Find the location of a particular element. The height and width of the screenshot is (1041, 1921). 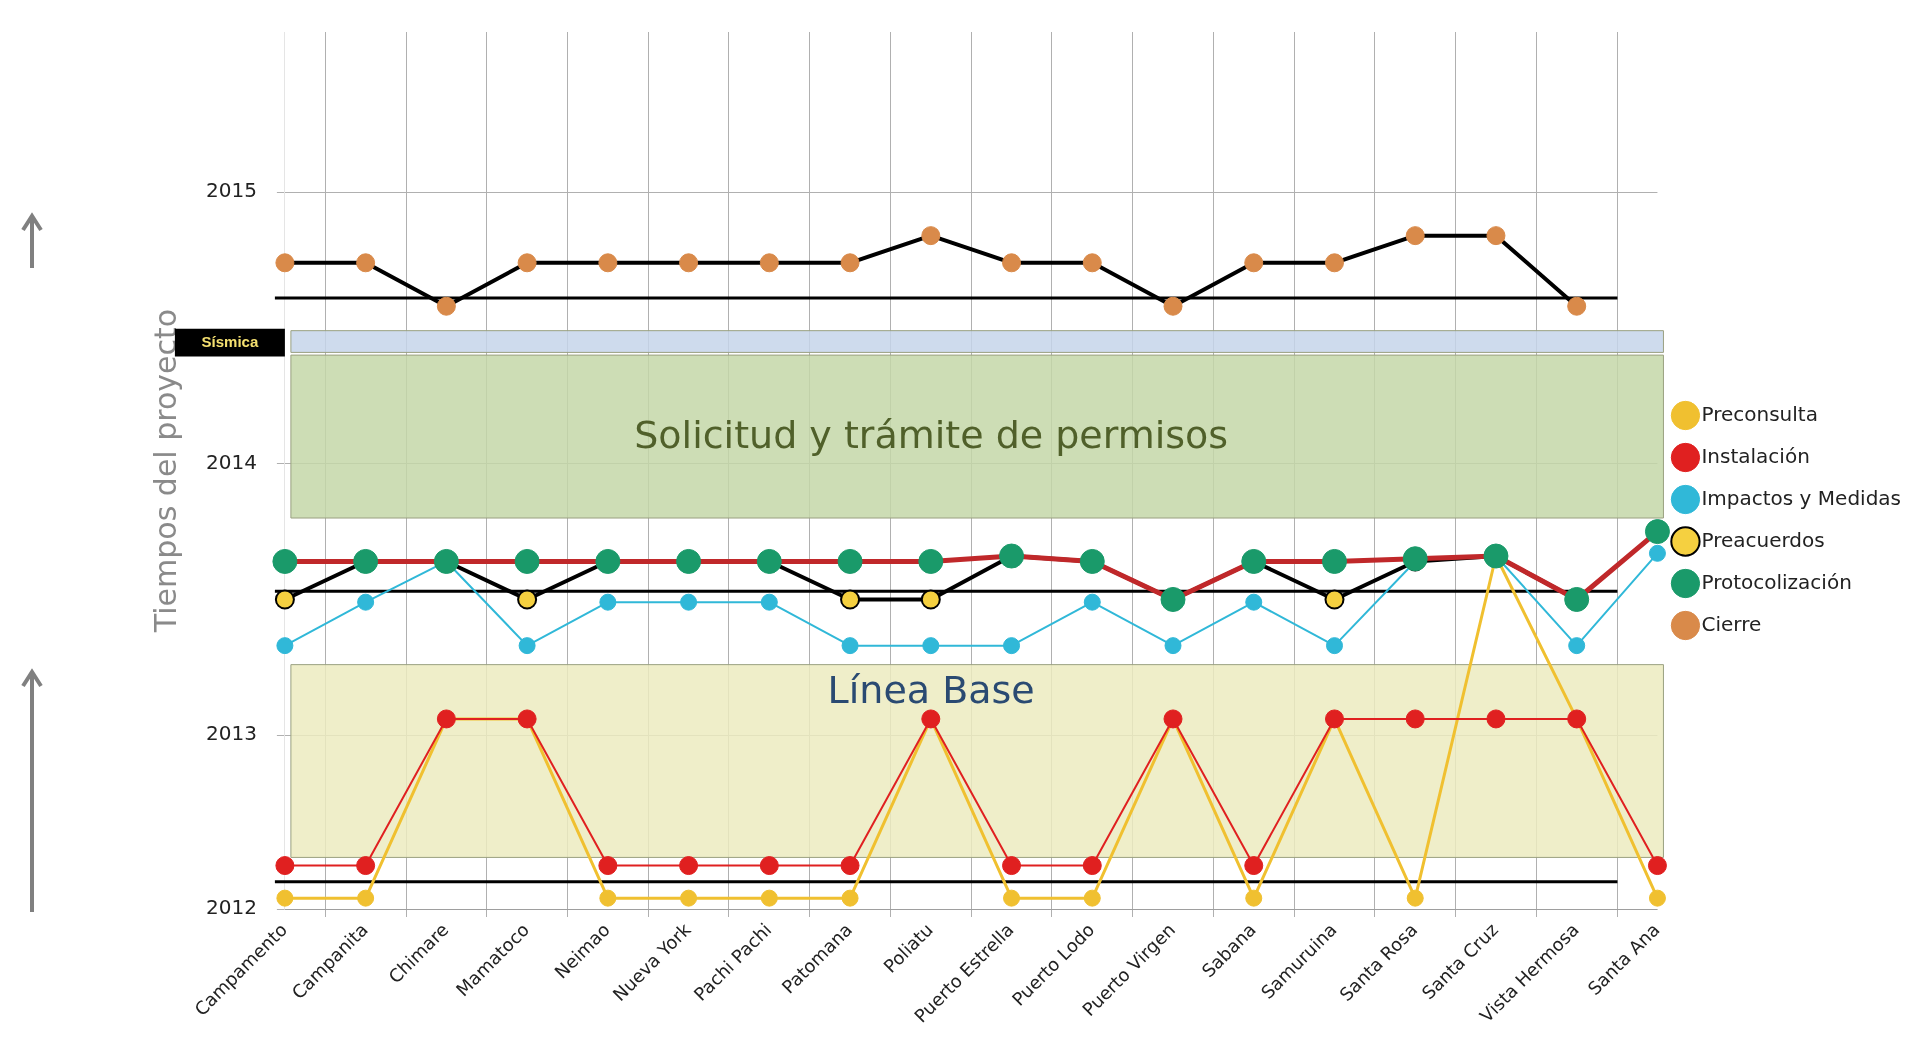

legend-label: Preacuerdos is located at coordinates (1763, 539).